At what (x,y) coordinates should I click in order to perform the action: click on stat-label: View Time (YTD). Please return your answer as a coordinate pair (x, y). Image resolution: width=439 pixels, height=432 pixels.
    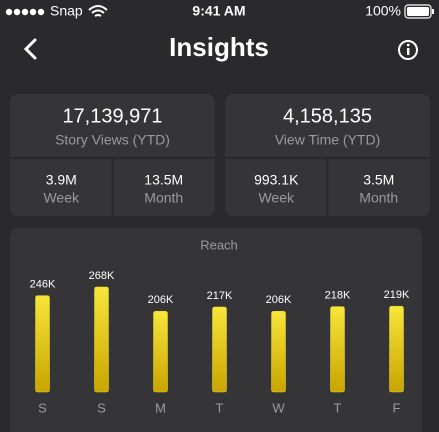
    Looking at the image, I should click on (328, 140).